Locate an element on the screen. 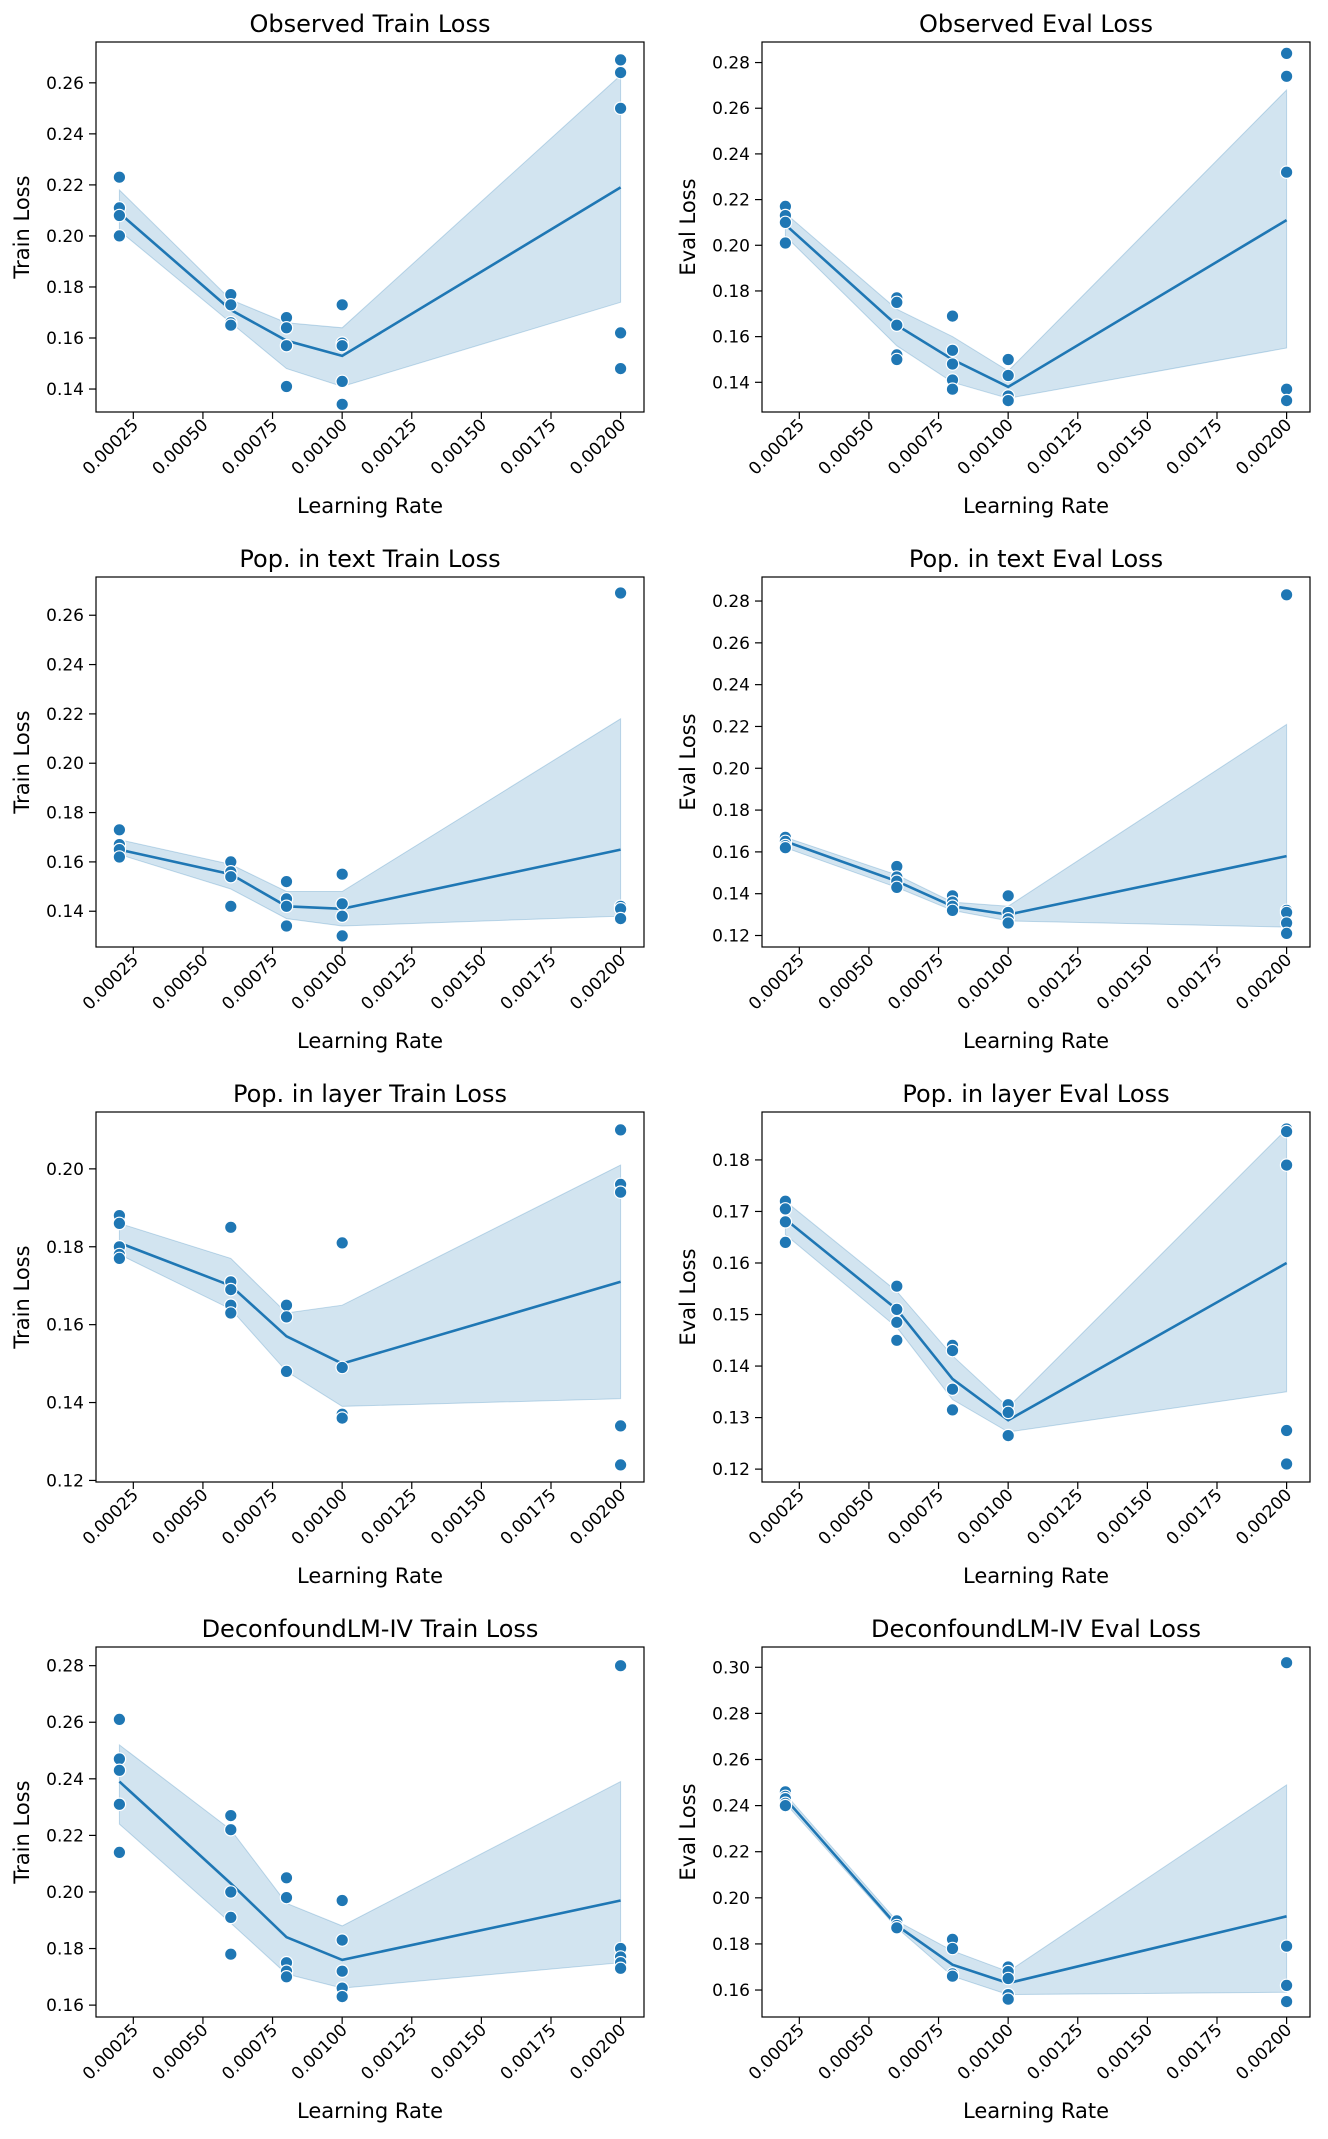 The image size is (1328, 2139). chart-title: DeconfoundLM-IV Train Loss is located at coordinates (370, 1629).